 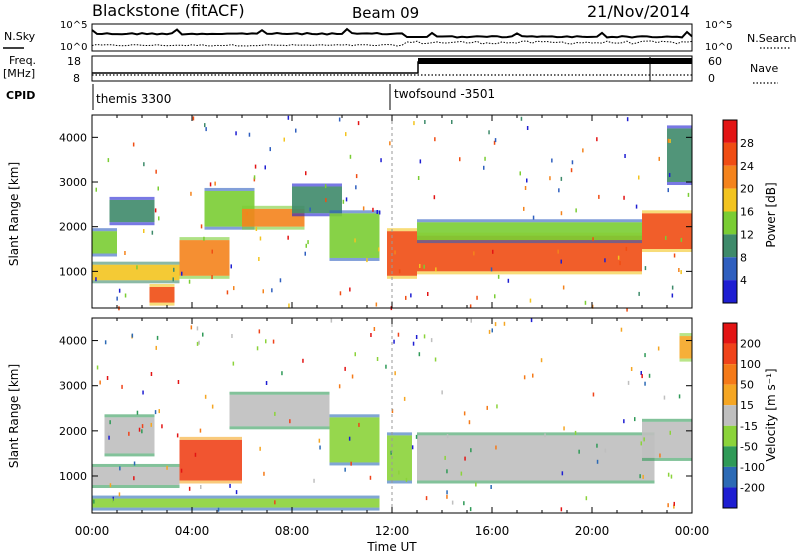 I want to click on station-title: Blackstone (fitACF), so click(x=168, y=10).